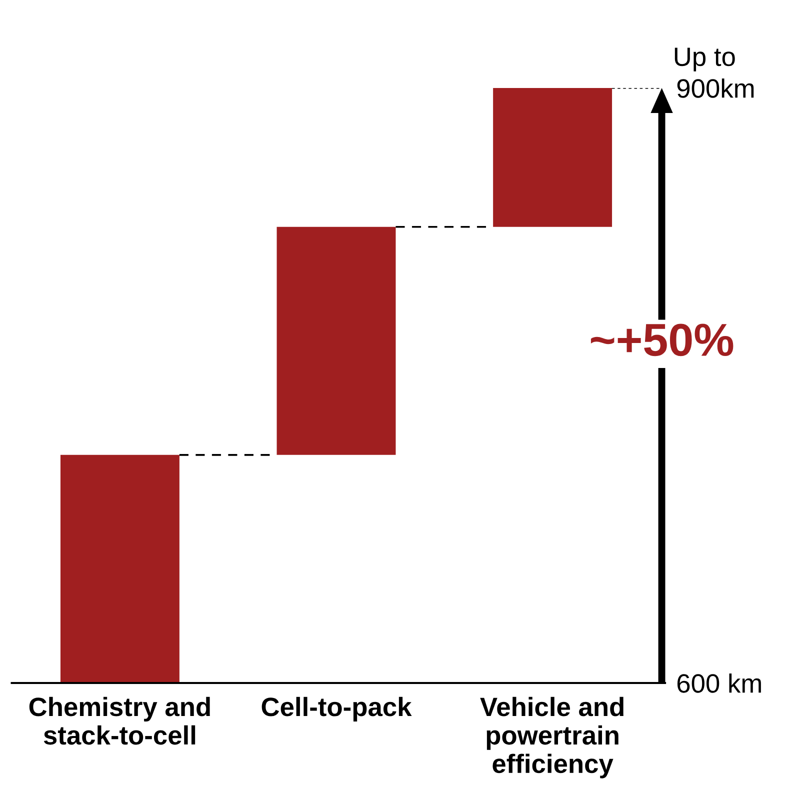 Image resolution: width=787 pixels, height=806 pixels. What do you see at coordinates (552, 737) in the screenshot?
I see `x-tick-label: Vehicle and powertrain efficiency` at bounding box center [552, 737].